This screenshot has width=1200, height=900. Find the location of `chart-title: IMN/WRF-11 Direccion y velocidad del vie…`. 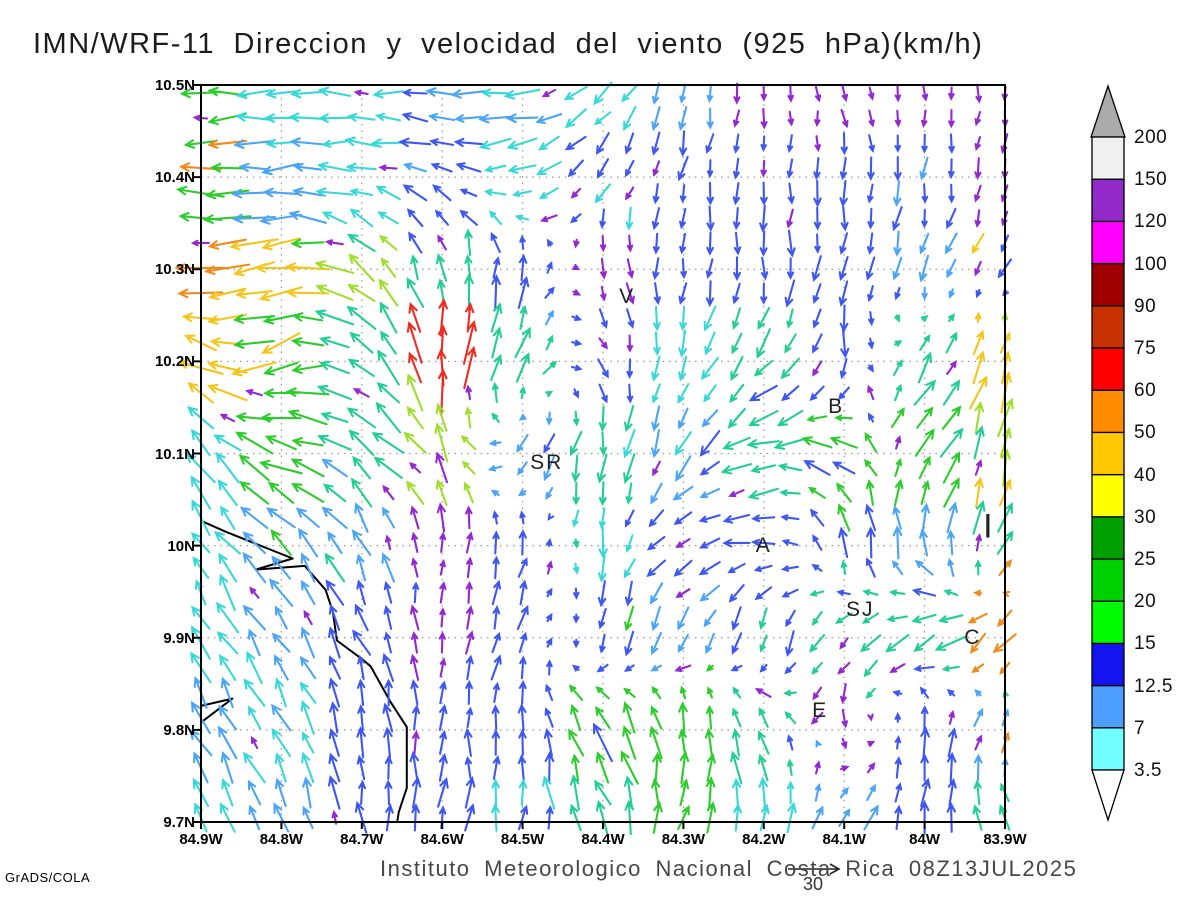

chart-title: IMN/WRF-11 Direccion y velocidad del vie… is located at coordinates (508, 44).